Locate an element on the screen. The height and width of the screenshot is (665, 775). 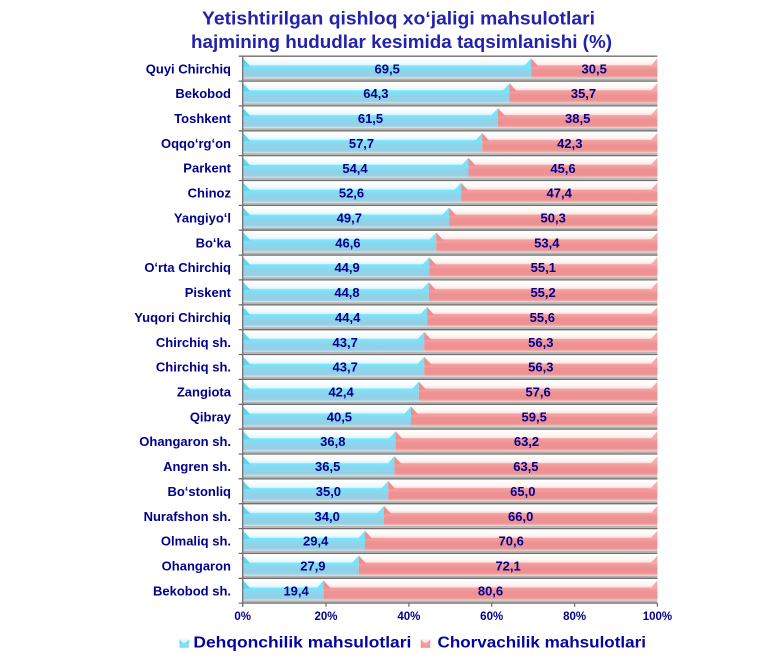
svg-text: 70,6 is located at coordinates (511, 541).